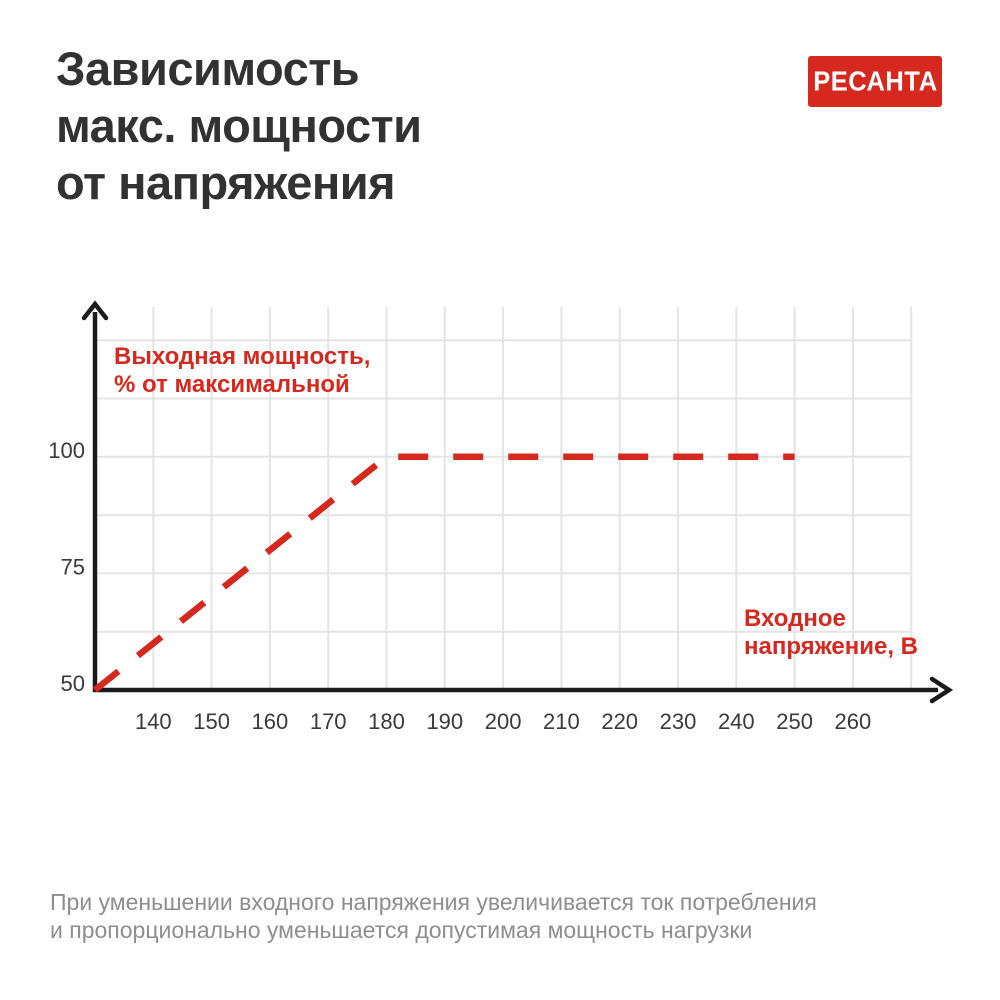 The image size is (1000, 1000). What do you see at coordinates (678, 721) in the screenshot?
I see `x-tick-label: 230` at bounding box center [678, 721].